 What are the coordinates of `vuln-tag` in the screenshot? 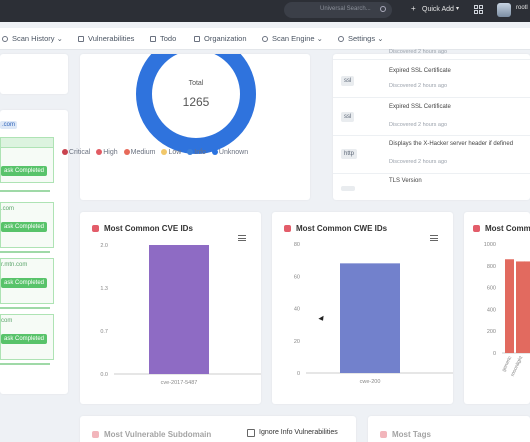 It's located at (348, 188).